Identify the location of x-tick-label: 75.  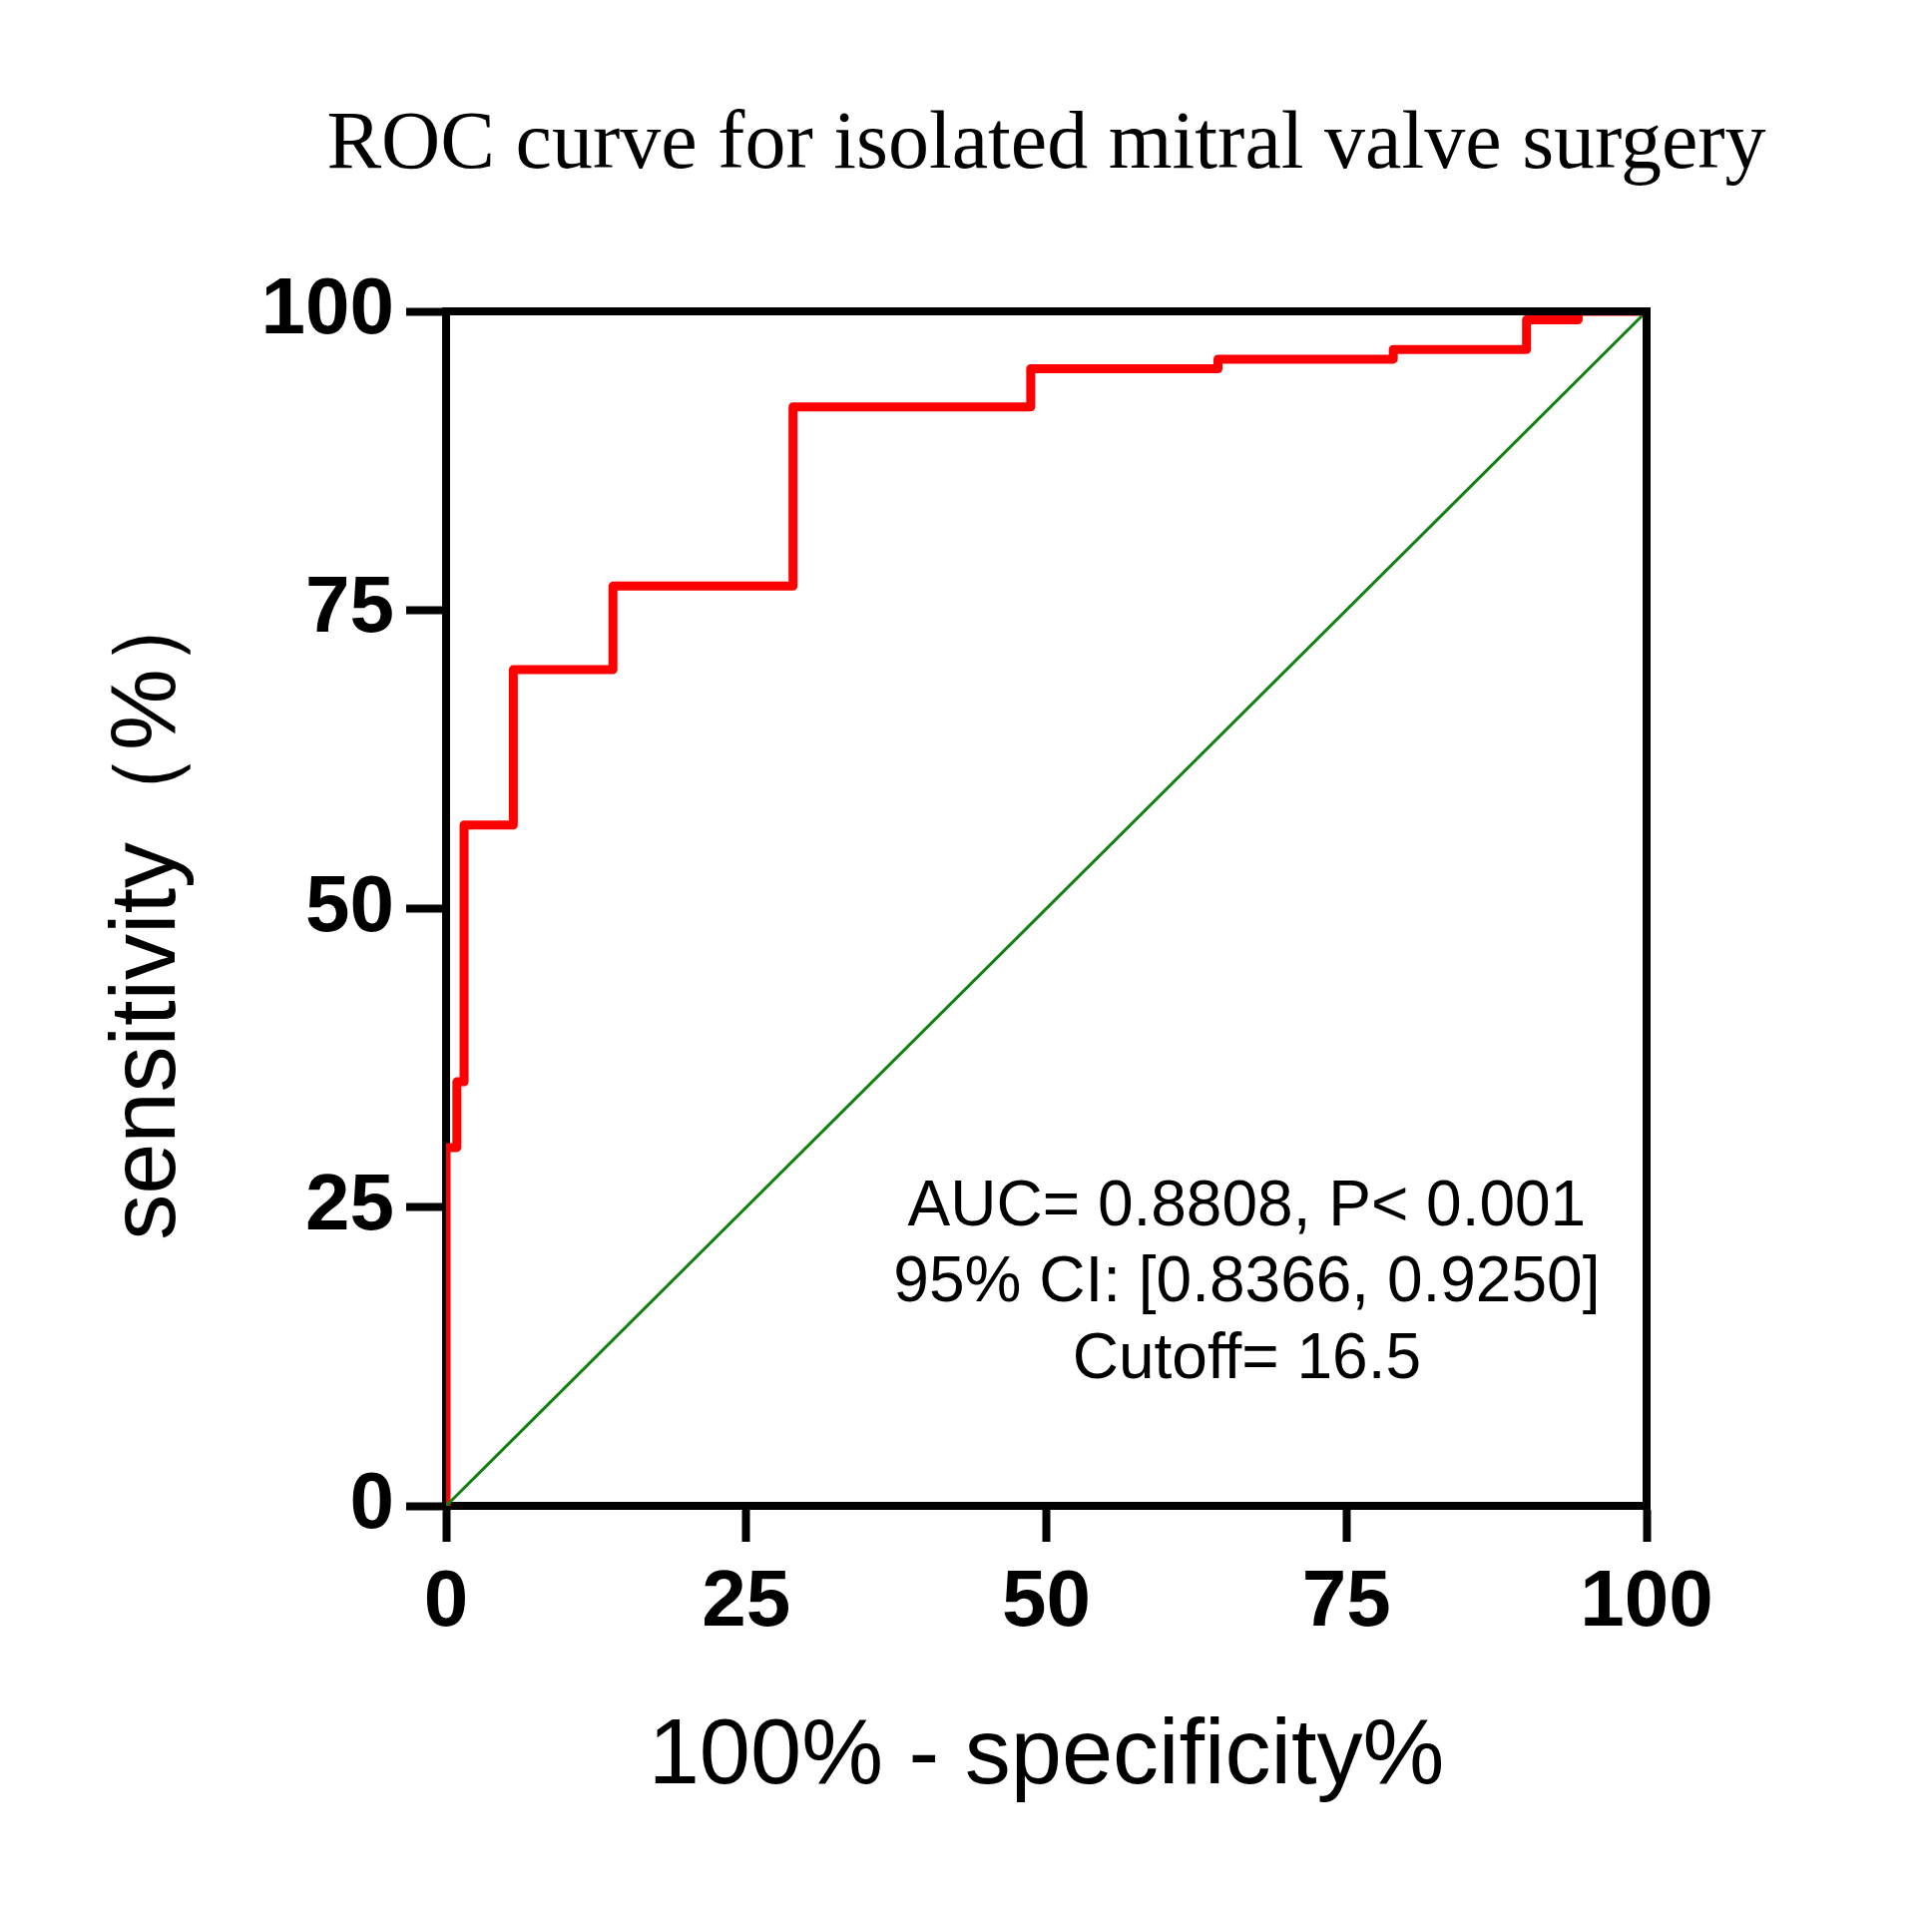
(1346, 1599).